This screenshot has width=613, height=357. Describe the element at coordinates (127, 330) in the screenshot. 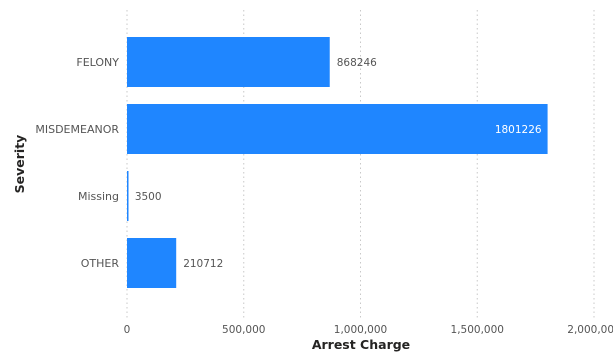

I see `x-tick-label: 0` at that location.